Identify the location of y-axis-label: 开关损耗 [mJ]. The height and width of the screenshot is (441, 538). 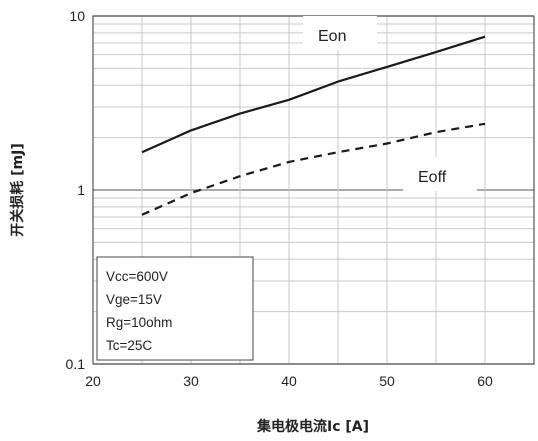
(17, 189).